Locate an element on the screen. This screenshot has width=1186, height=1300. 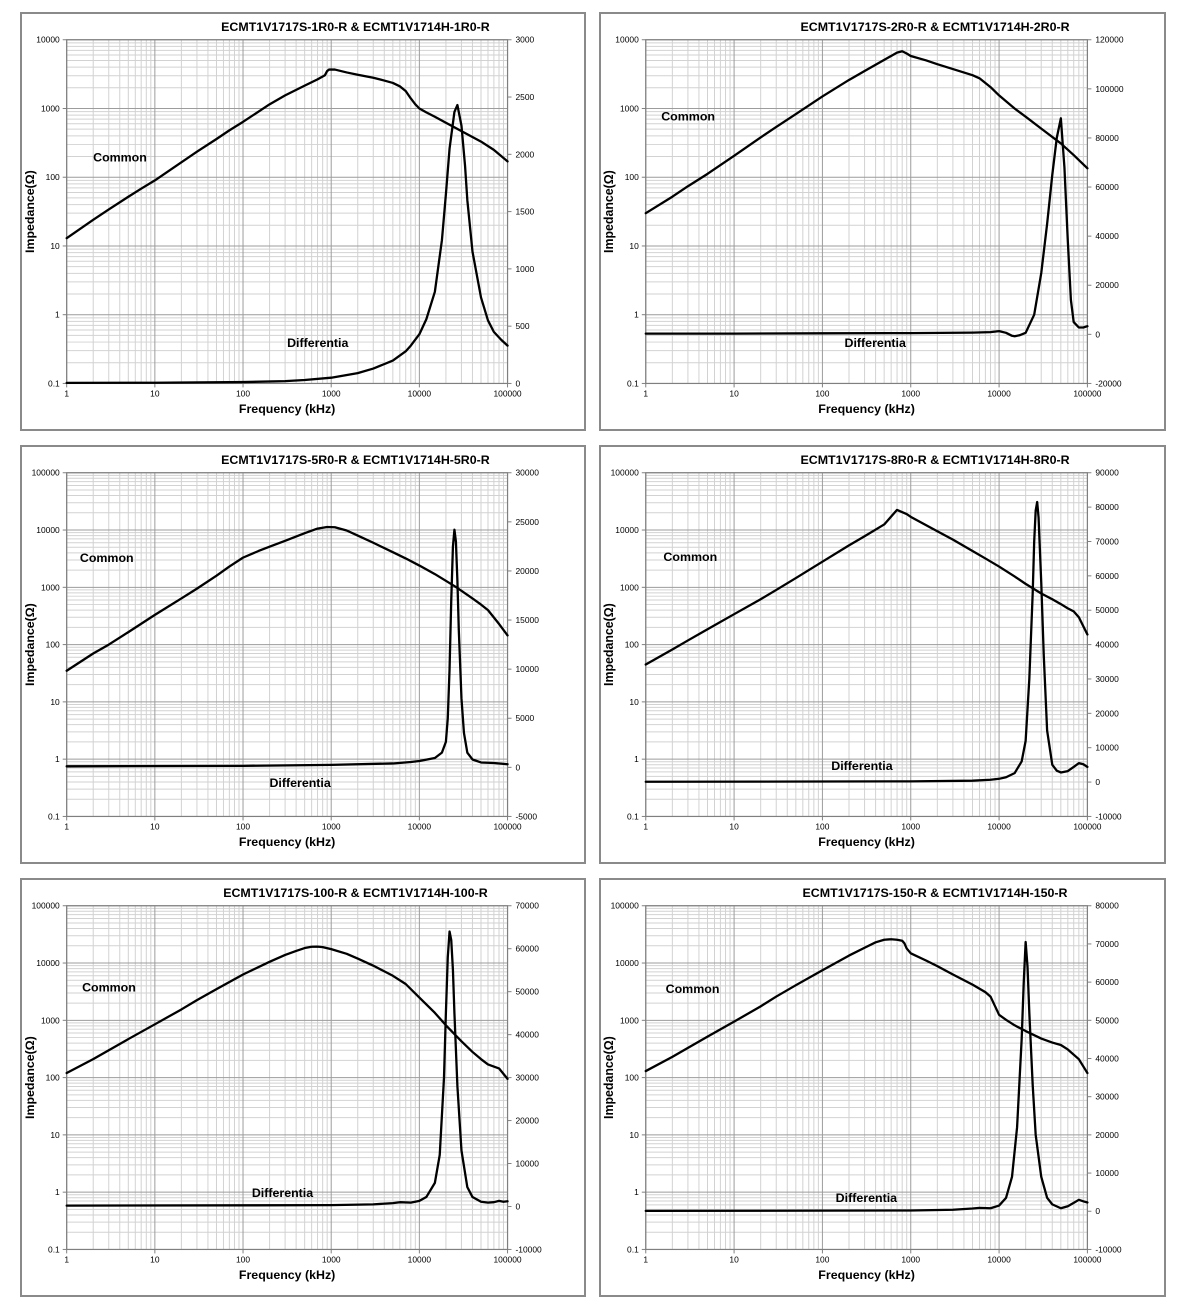
right-tick-label: 15000 is located at coordinates (527, 620).